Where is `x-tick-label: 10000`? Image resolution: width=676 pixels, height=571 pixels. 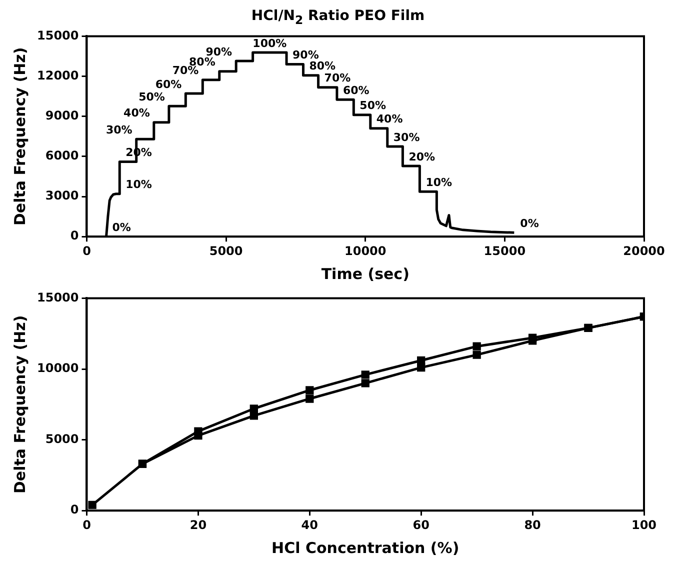
x-tick-label: 10000 is located at coordinates (365, 251).